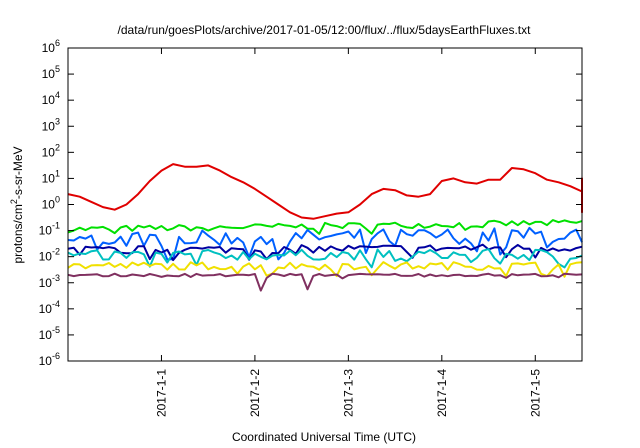  Describe the element at coordinates (535, 393) in the screenshot. I see `x-tick-label: 2017-1-5` at that location.